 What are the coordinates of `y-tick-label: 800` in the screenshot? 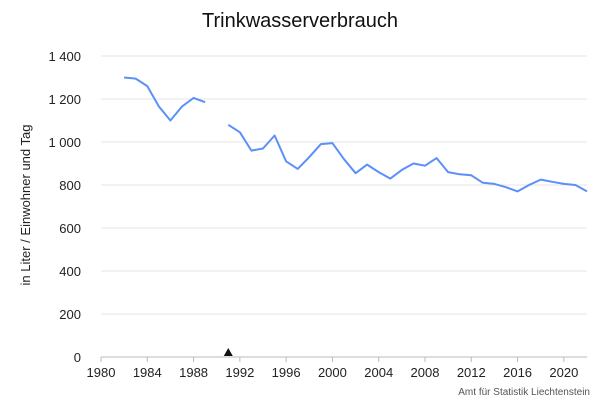 It's located at (70, 185).